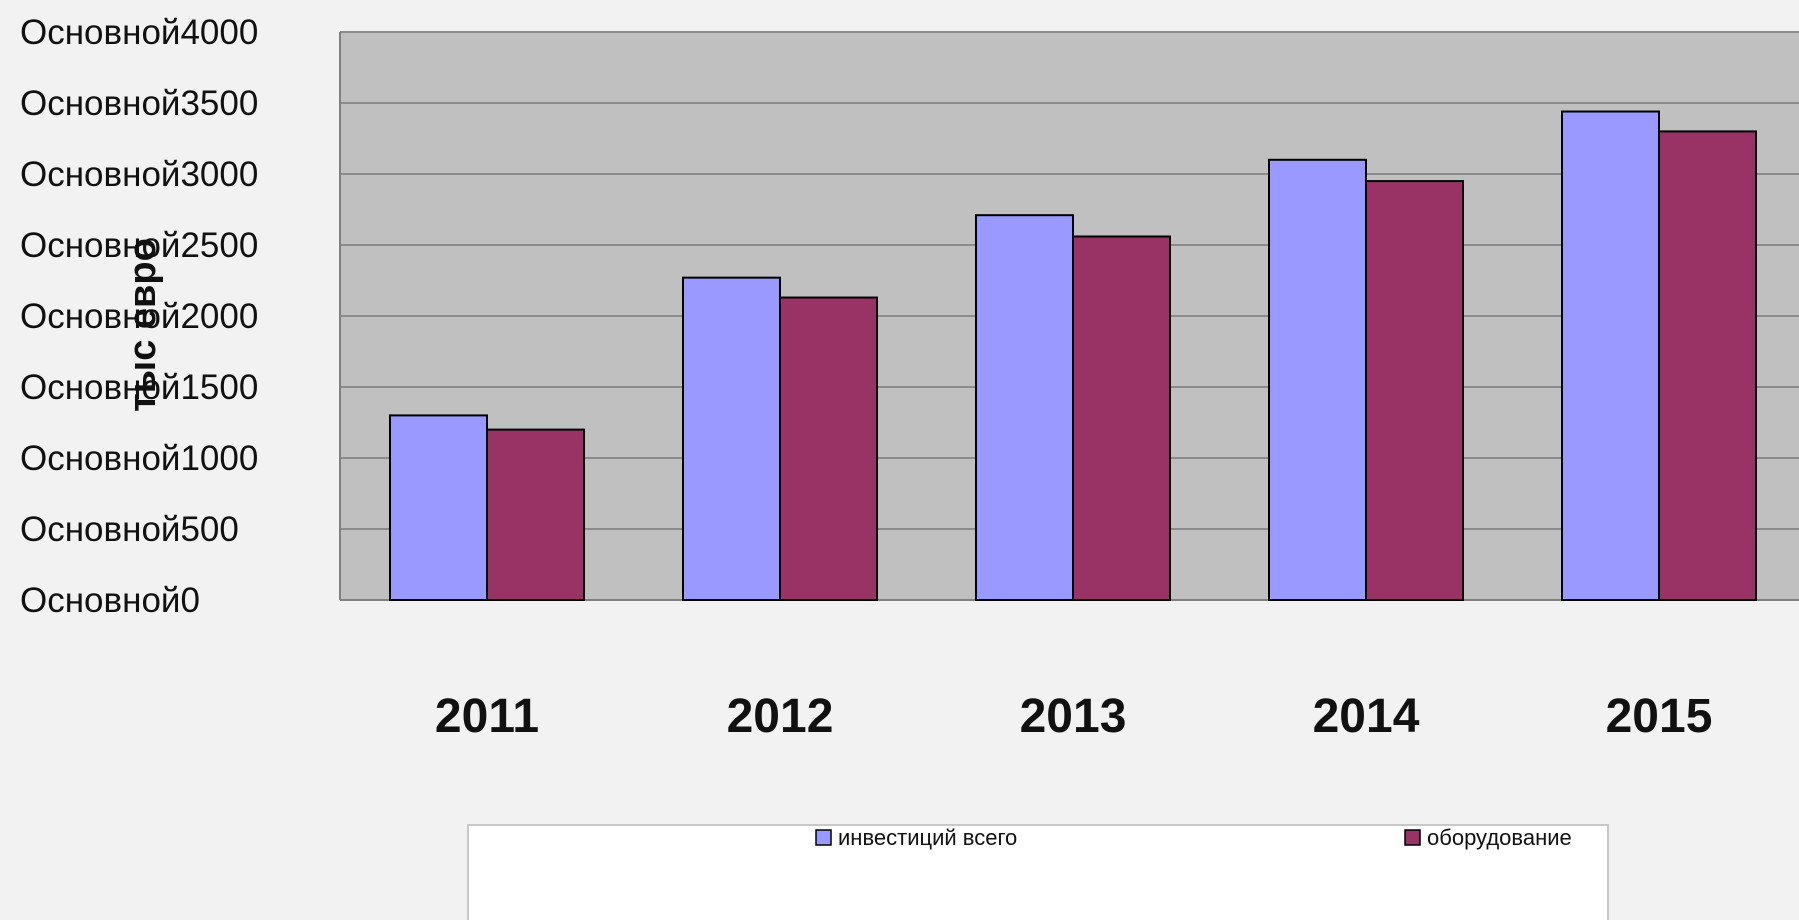 This screenshot has height=920, width=1799. I want to click on legend-swatch-equipment, so click(1412, 837).